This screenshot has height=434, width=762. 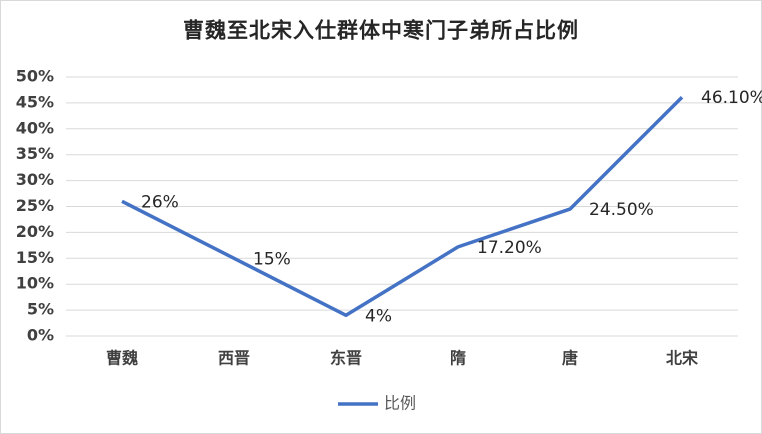 I want to click on y-tick-label: 30%, so click(x=35, y=179).